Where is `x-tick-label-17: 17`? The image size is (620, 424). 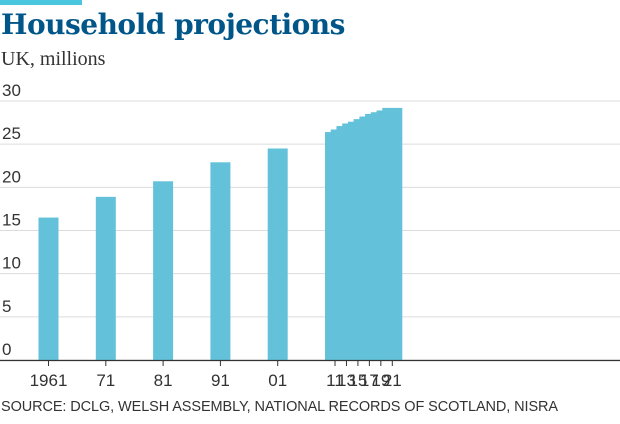 x-tick-label-17: 17 is located at coordinates (369, 380).